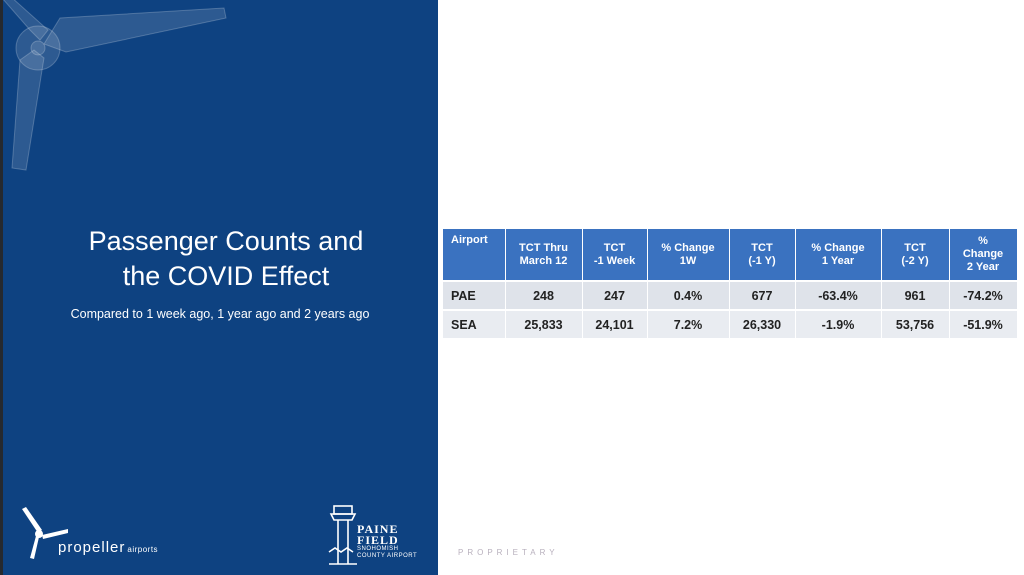 The width and height of the screenshot is (1024, 575). I want to click on cell-change-1-year: -1.9%, so click(838, 323).